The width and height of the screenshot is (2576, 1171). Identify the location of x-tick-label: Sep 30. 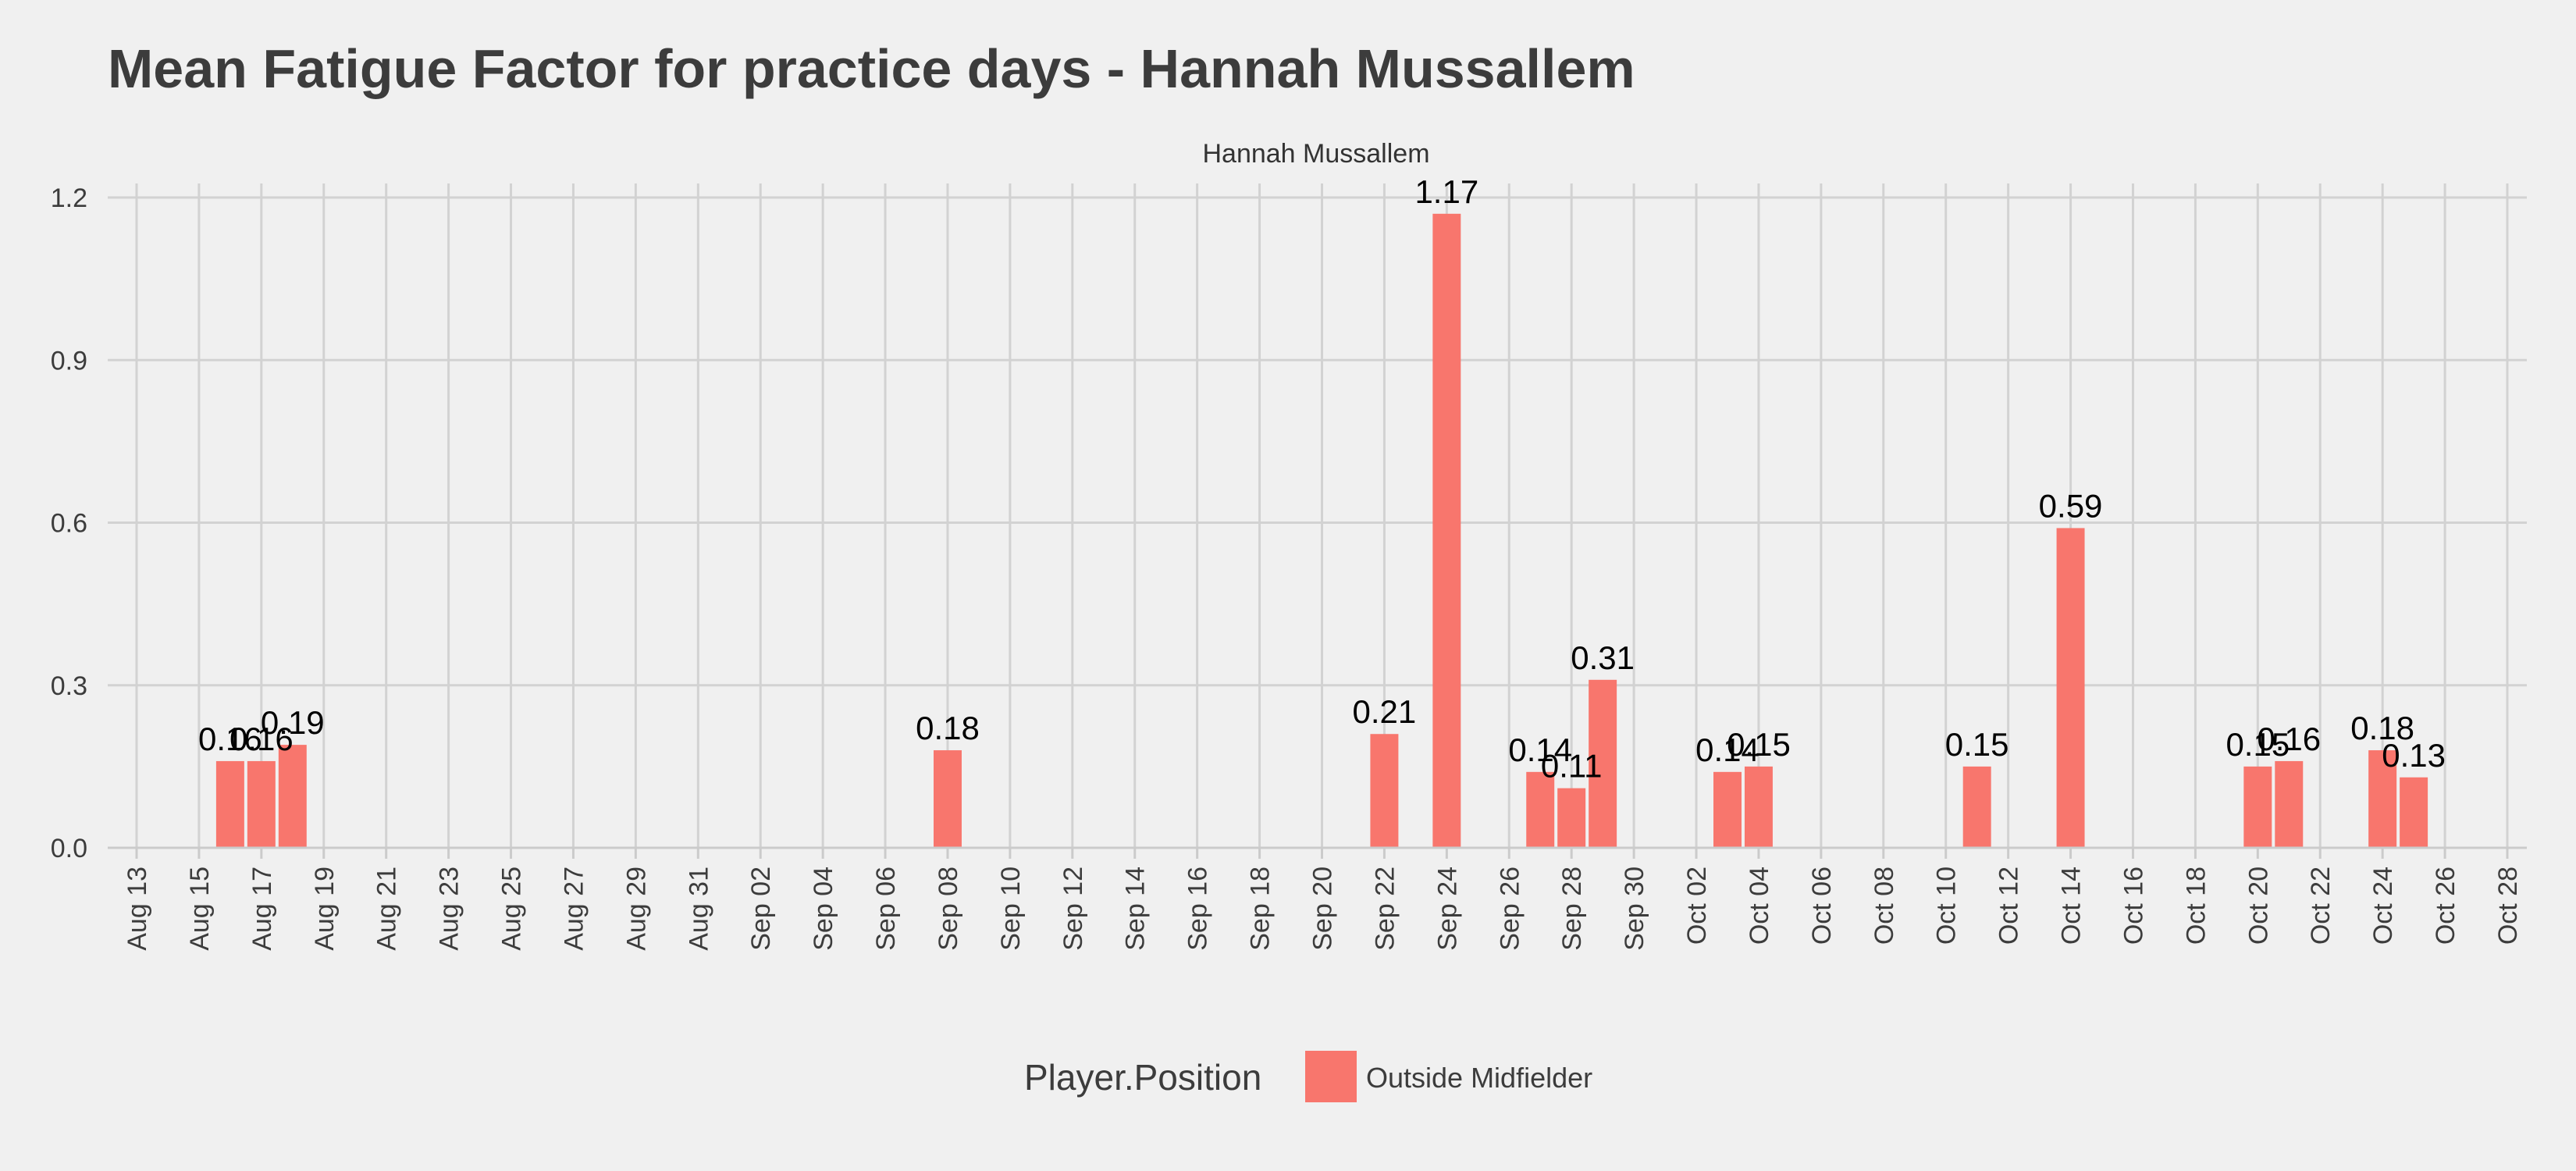
(1635, 909).